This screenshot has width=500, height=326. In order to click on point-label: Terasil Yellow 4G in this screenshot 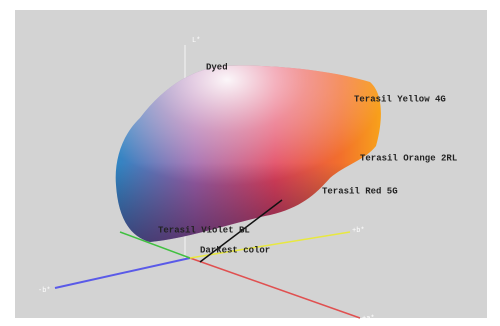, I will do `click(400, 99)`.